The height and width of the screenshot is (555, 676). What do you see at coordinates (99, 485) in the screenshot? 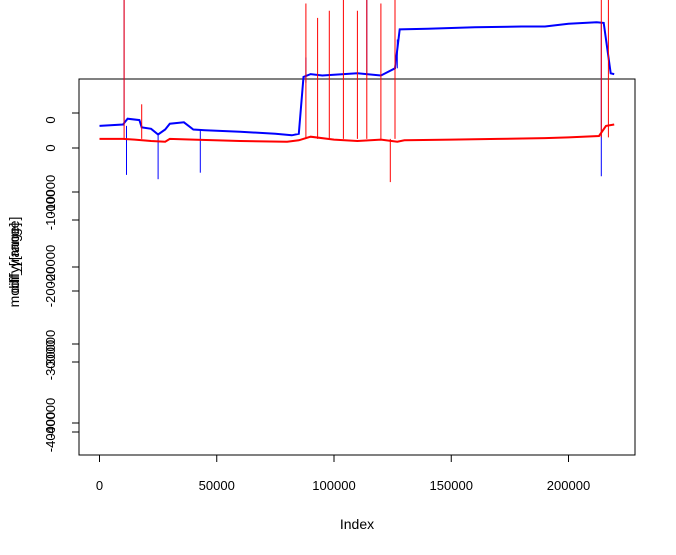
I see `x-tick-label: 0` at bounding box center [99, 485].